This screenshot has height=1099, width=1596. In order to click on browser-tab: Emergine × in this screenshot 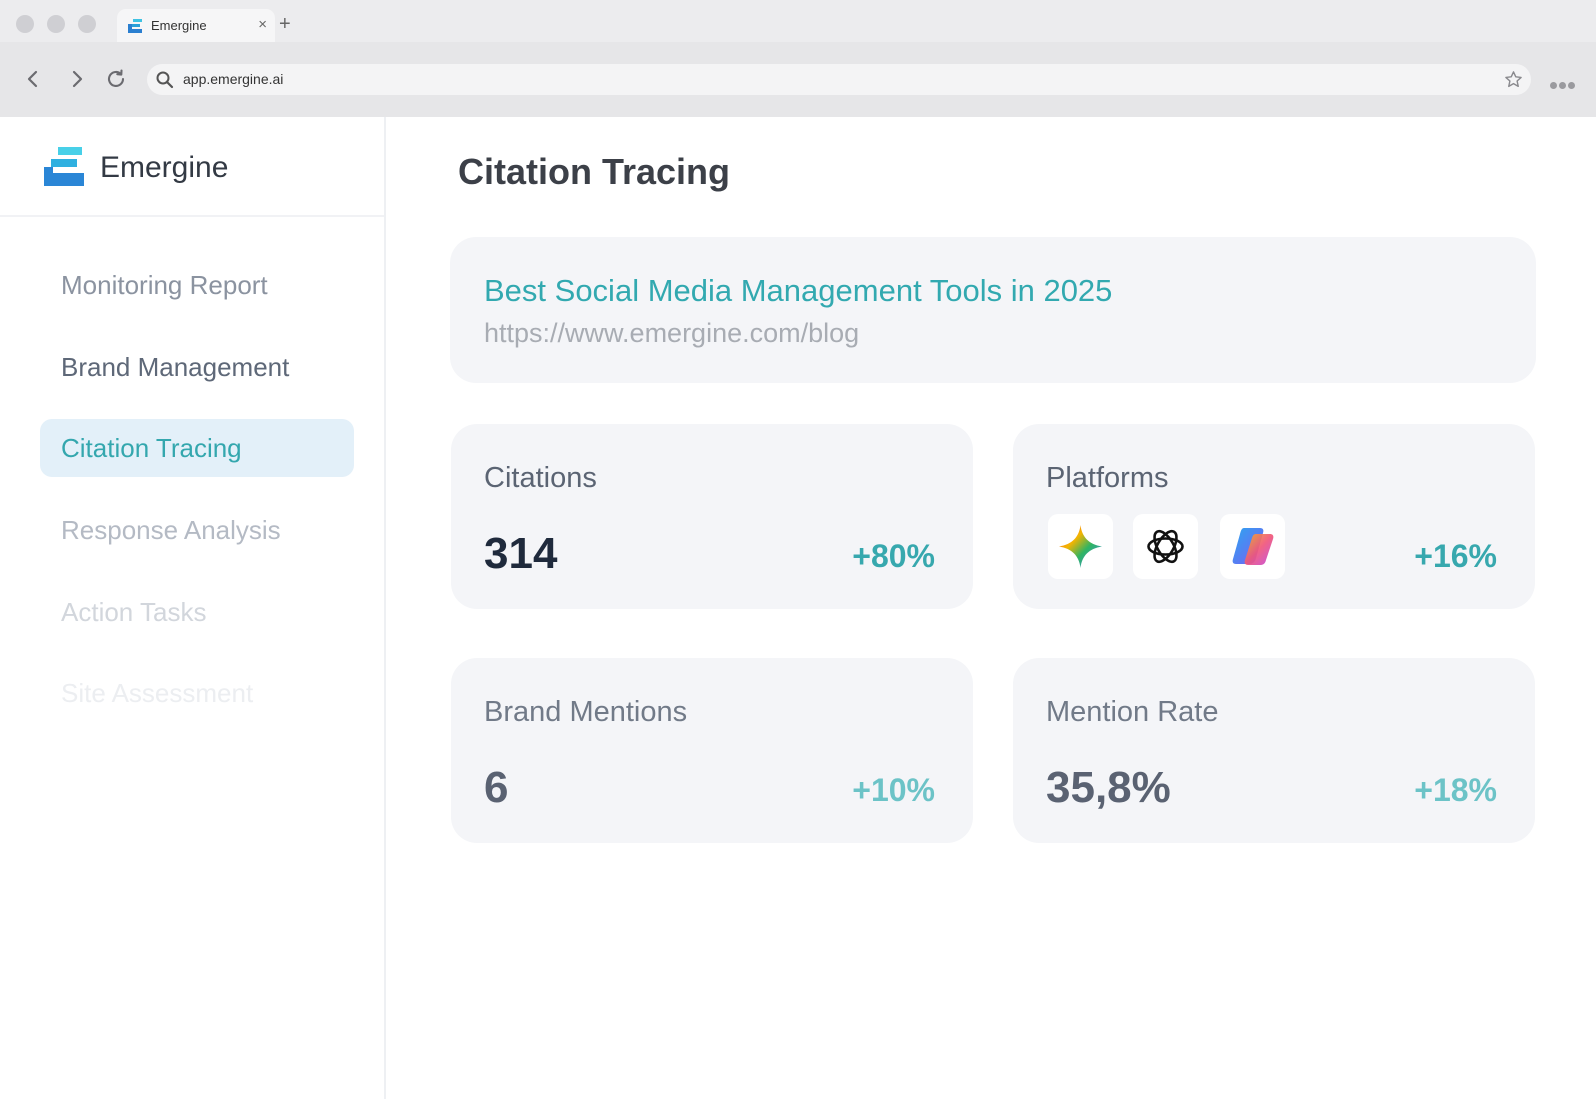, I will do `click(196, 25)`.